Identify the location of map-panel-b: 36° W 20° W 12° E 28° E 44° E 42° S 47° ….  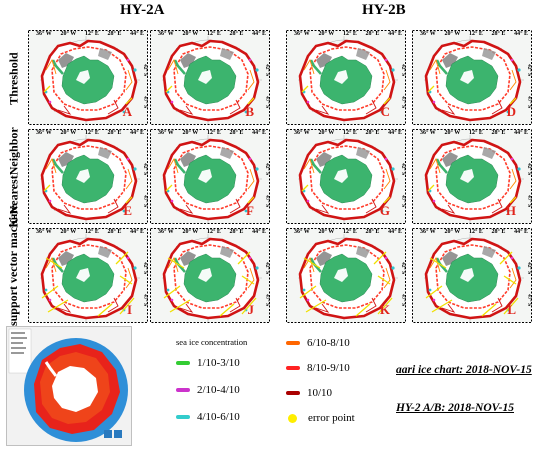
(210, 77).